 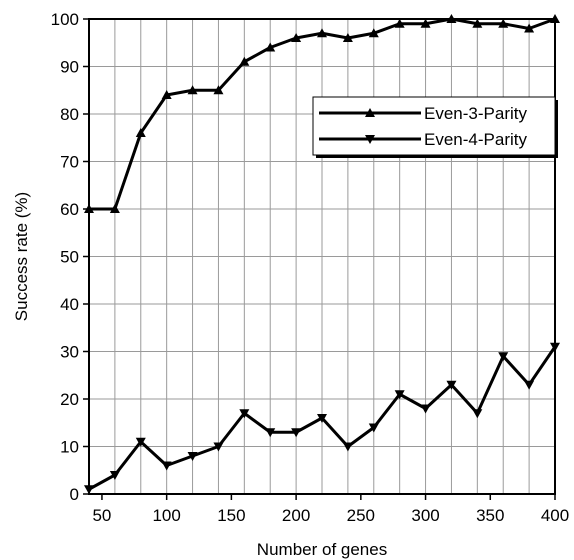 What do you see at coordinates (423, 113) in the screenshot?
I see `legend-item: Even-3-Parity` at bounding box center [423, 113].